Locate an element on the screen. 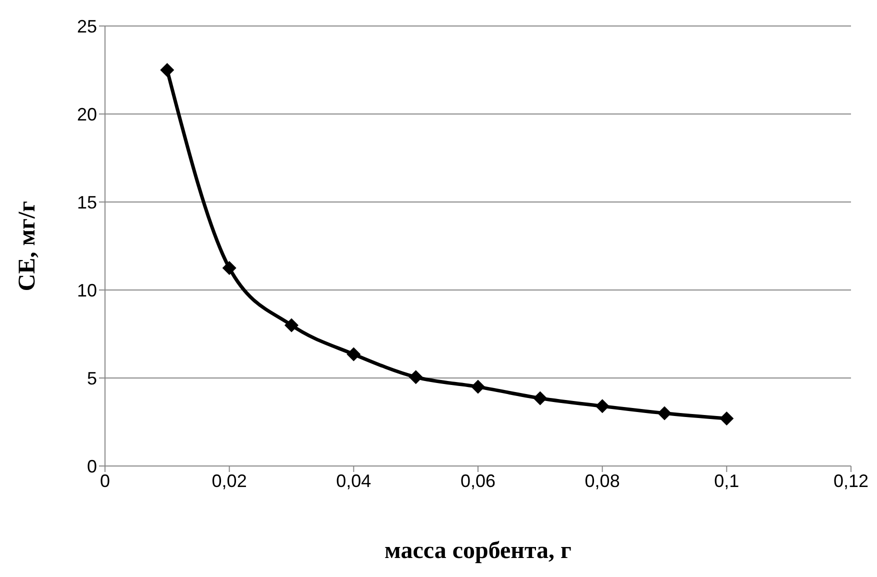 The height and width of the screenshot is (577, 877). x-tick-label: 0,08 is located at coordinates (602, 480).